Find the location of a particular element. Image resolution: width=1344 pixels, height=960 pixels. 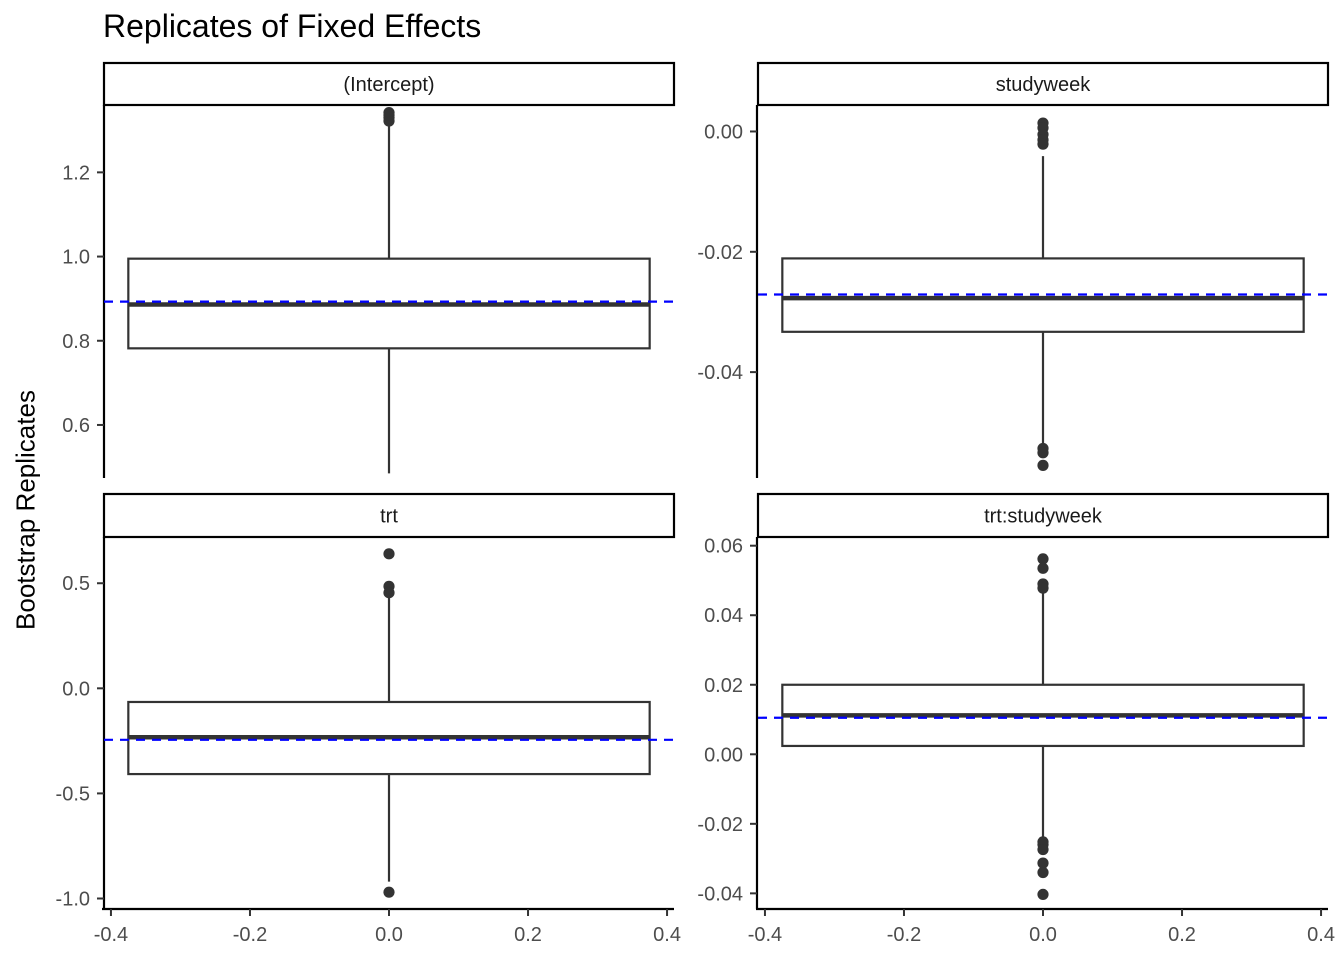

facet-strip-label: trt is located at coordinates (389, 517).